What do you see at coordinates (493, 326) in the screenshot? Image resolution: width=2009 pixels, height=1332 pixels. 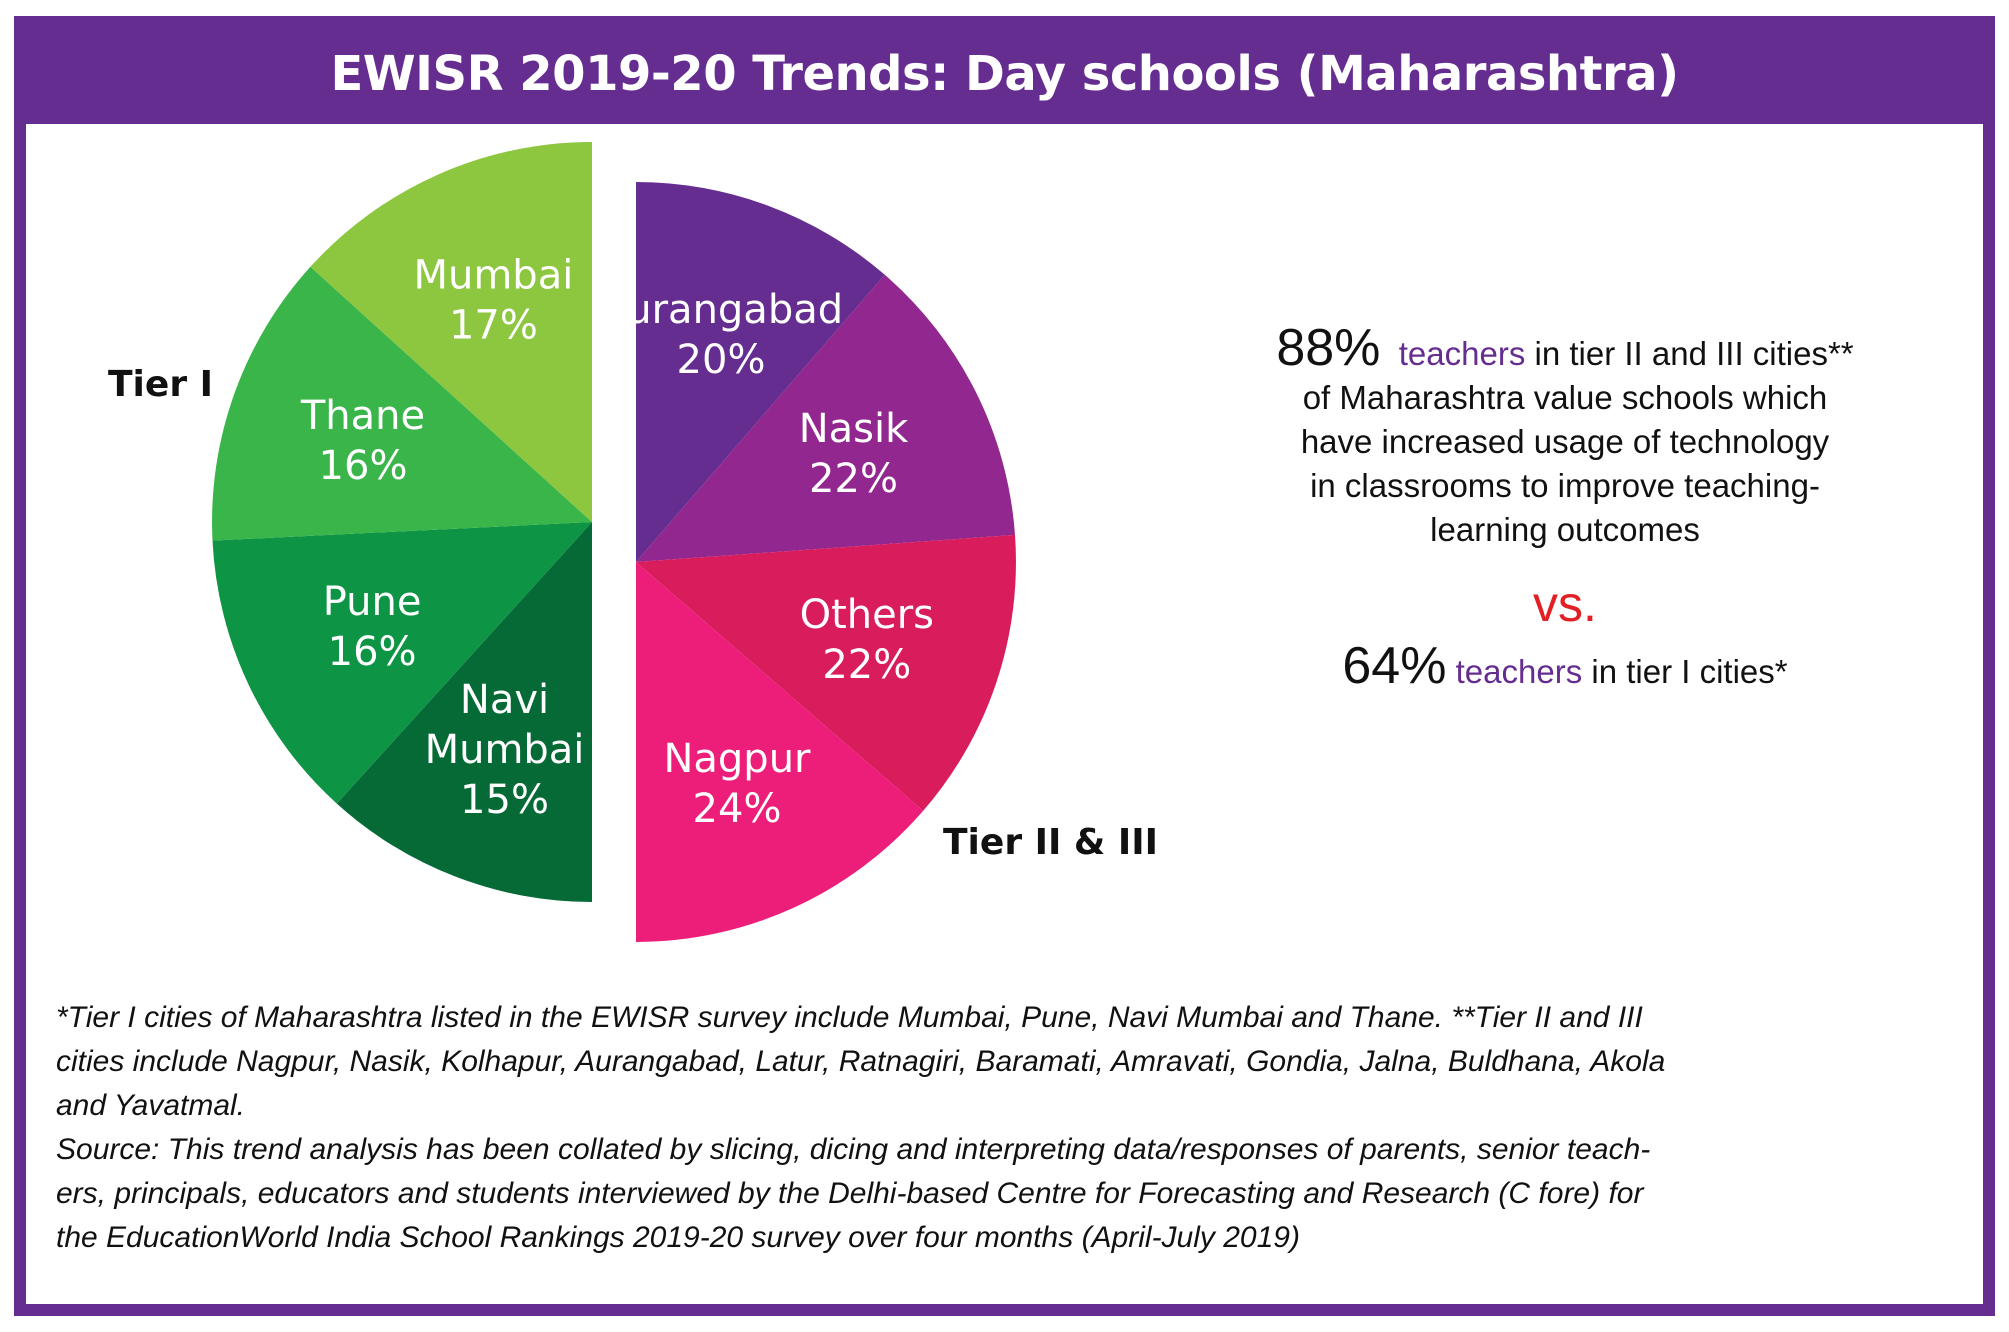 I see `slice-percent-mumbai: 17%` at bounding box center [493, 326].